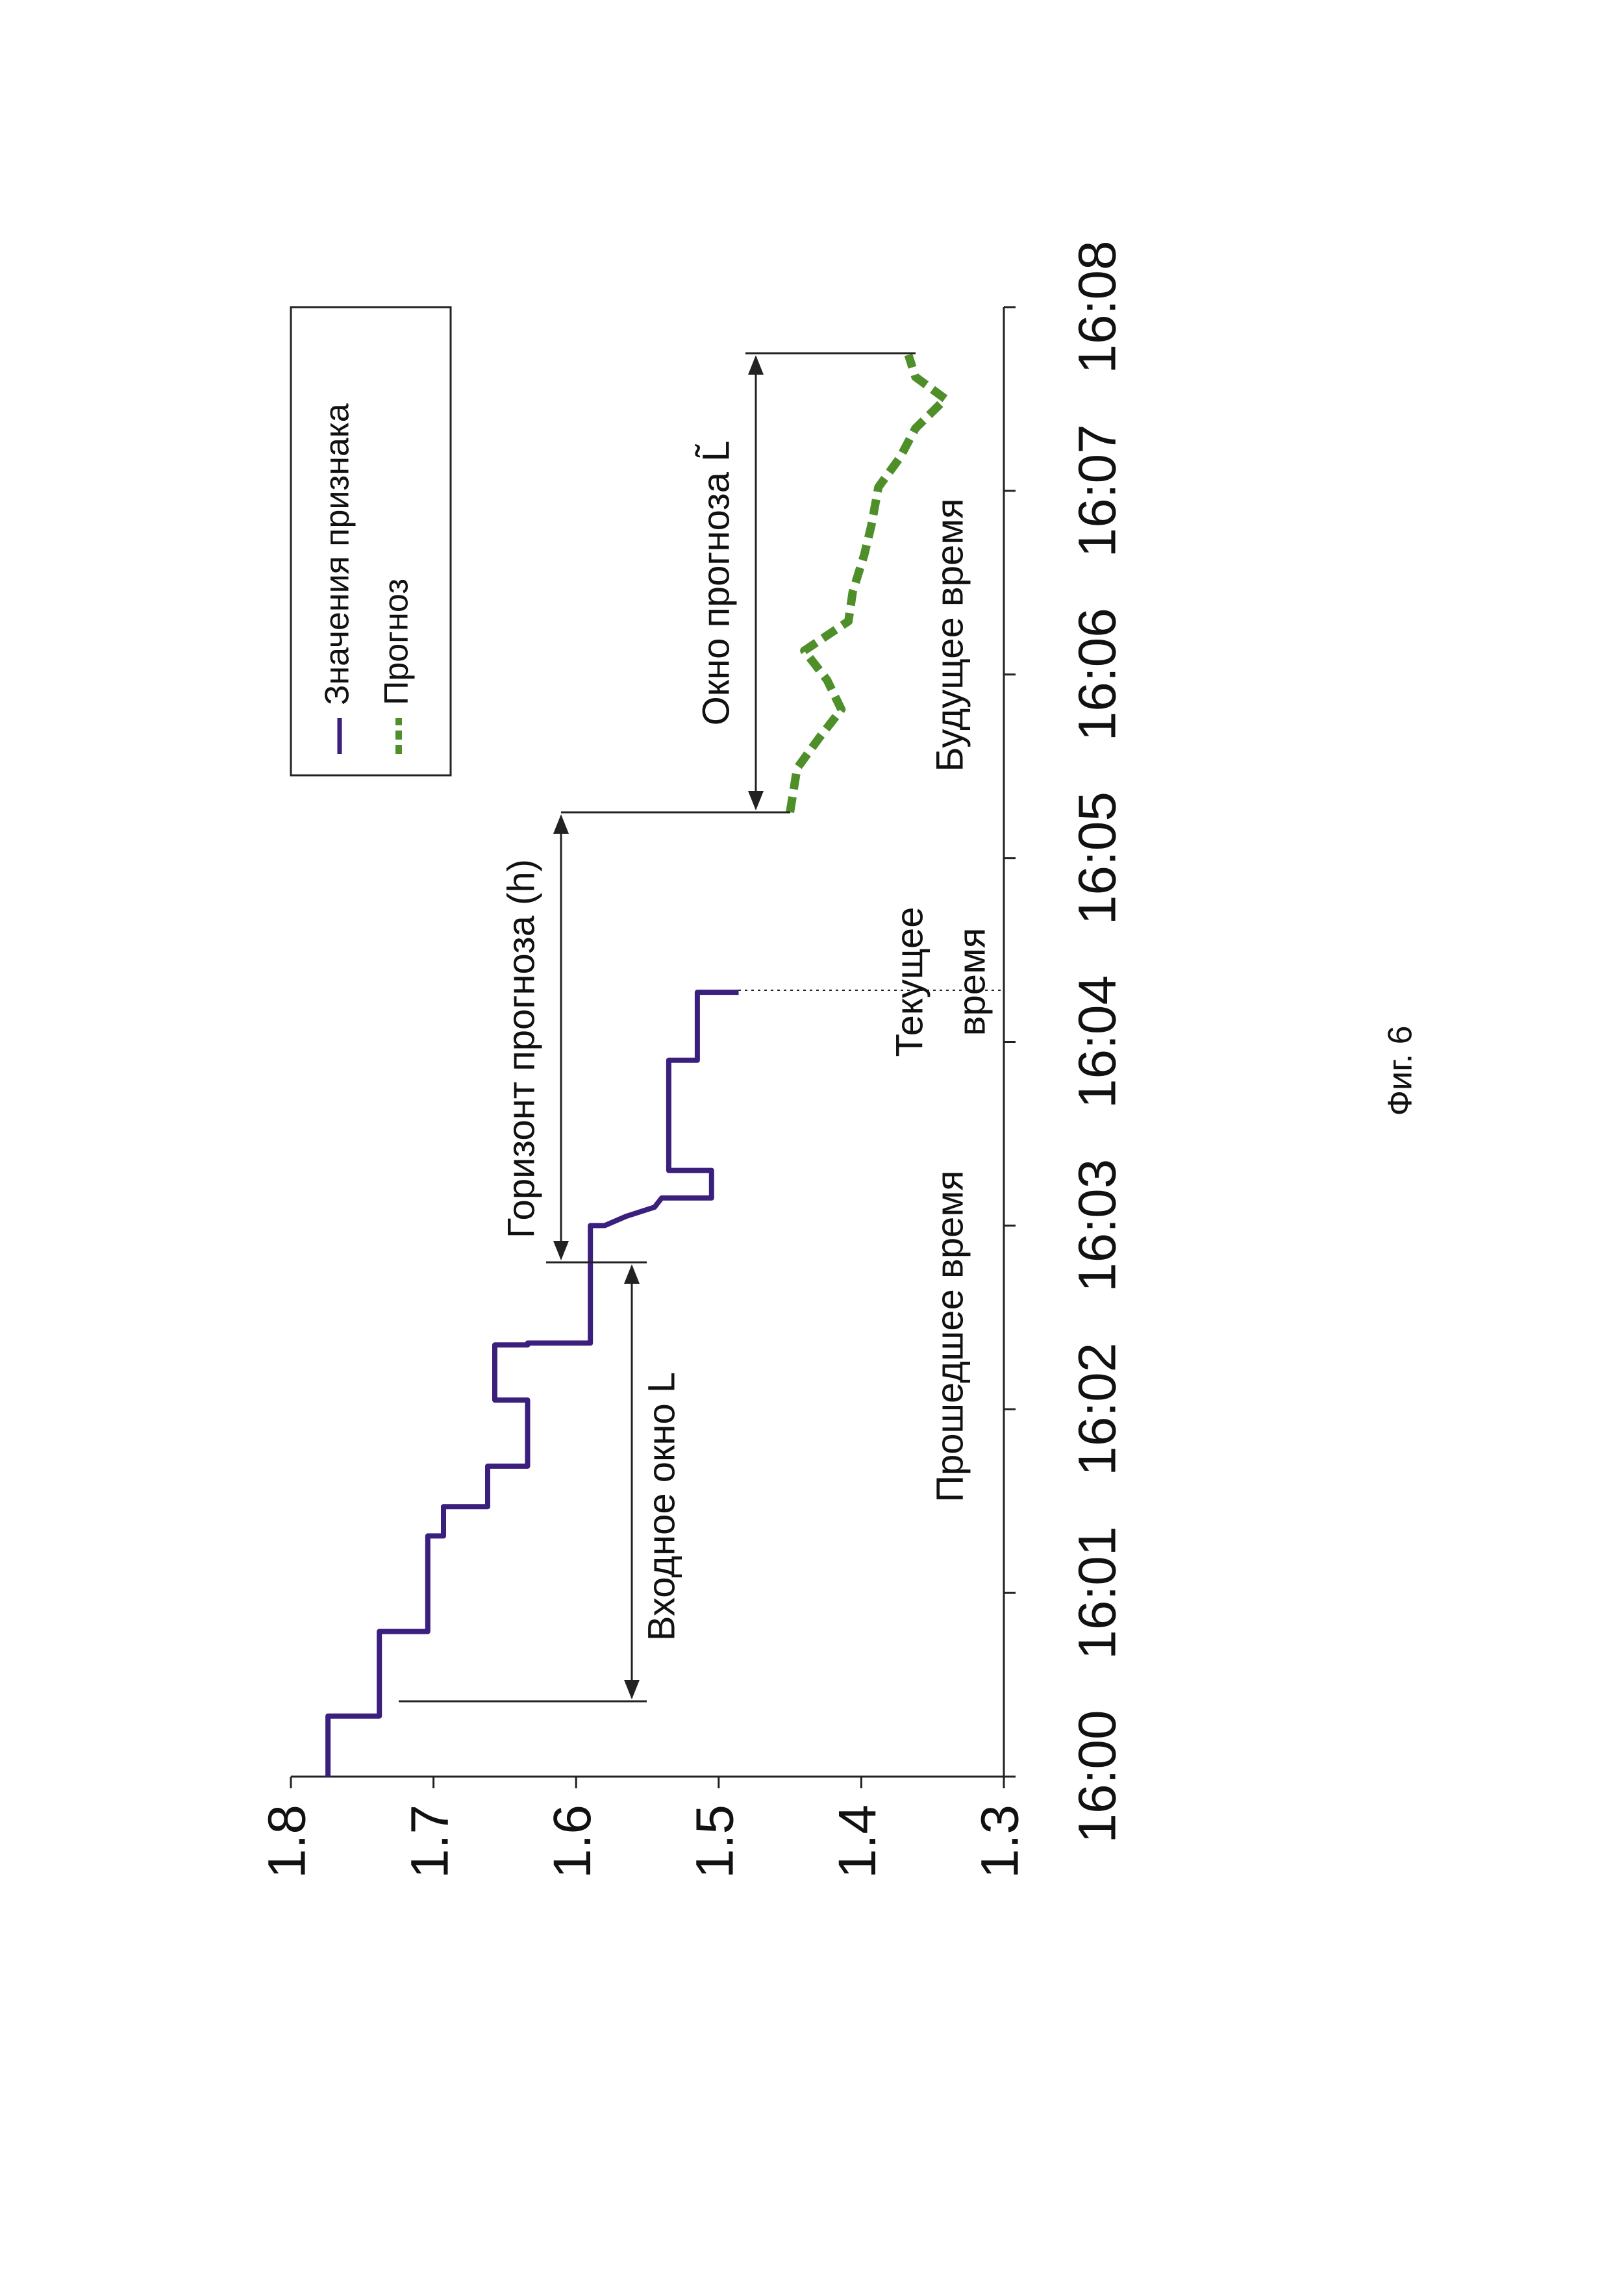 The height and width of the screenshot is (2287, 1624). What do you see at coordinates (1097, 306) in the screenshot?
I see `x-tick-label: 16:08` at bounding box center [1097, 306].